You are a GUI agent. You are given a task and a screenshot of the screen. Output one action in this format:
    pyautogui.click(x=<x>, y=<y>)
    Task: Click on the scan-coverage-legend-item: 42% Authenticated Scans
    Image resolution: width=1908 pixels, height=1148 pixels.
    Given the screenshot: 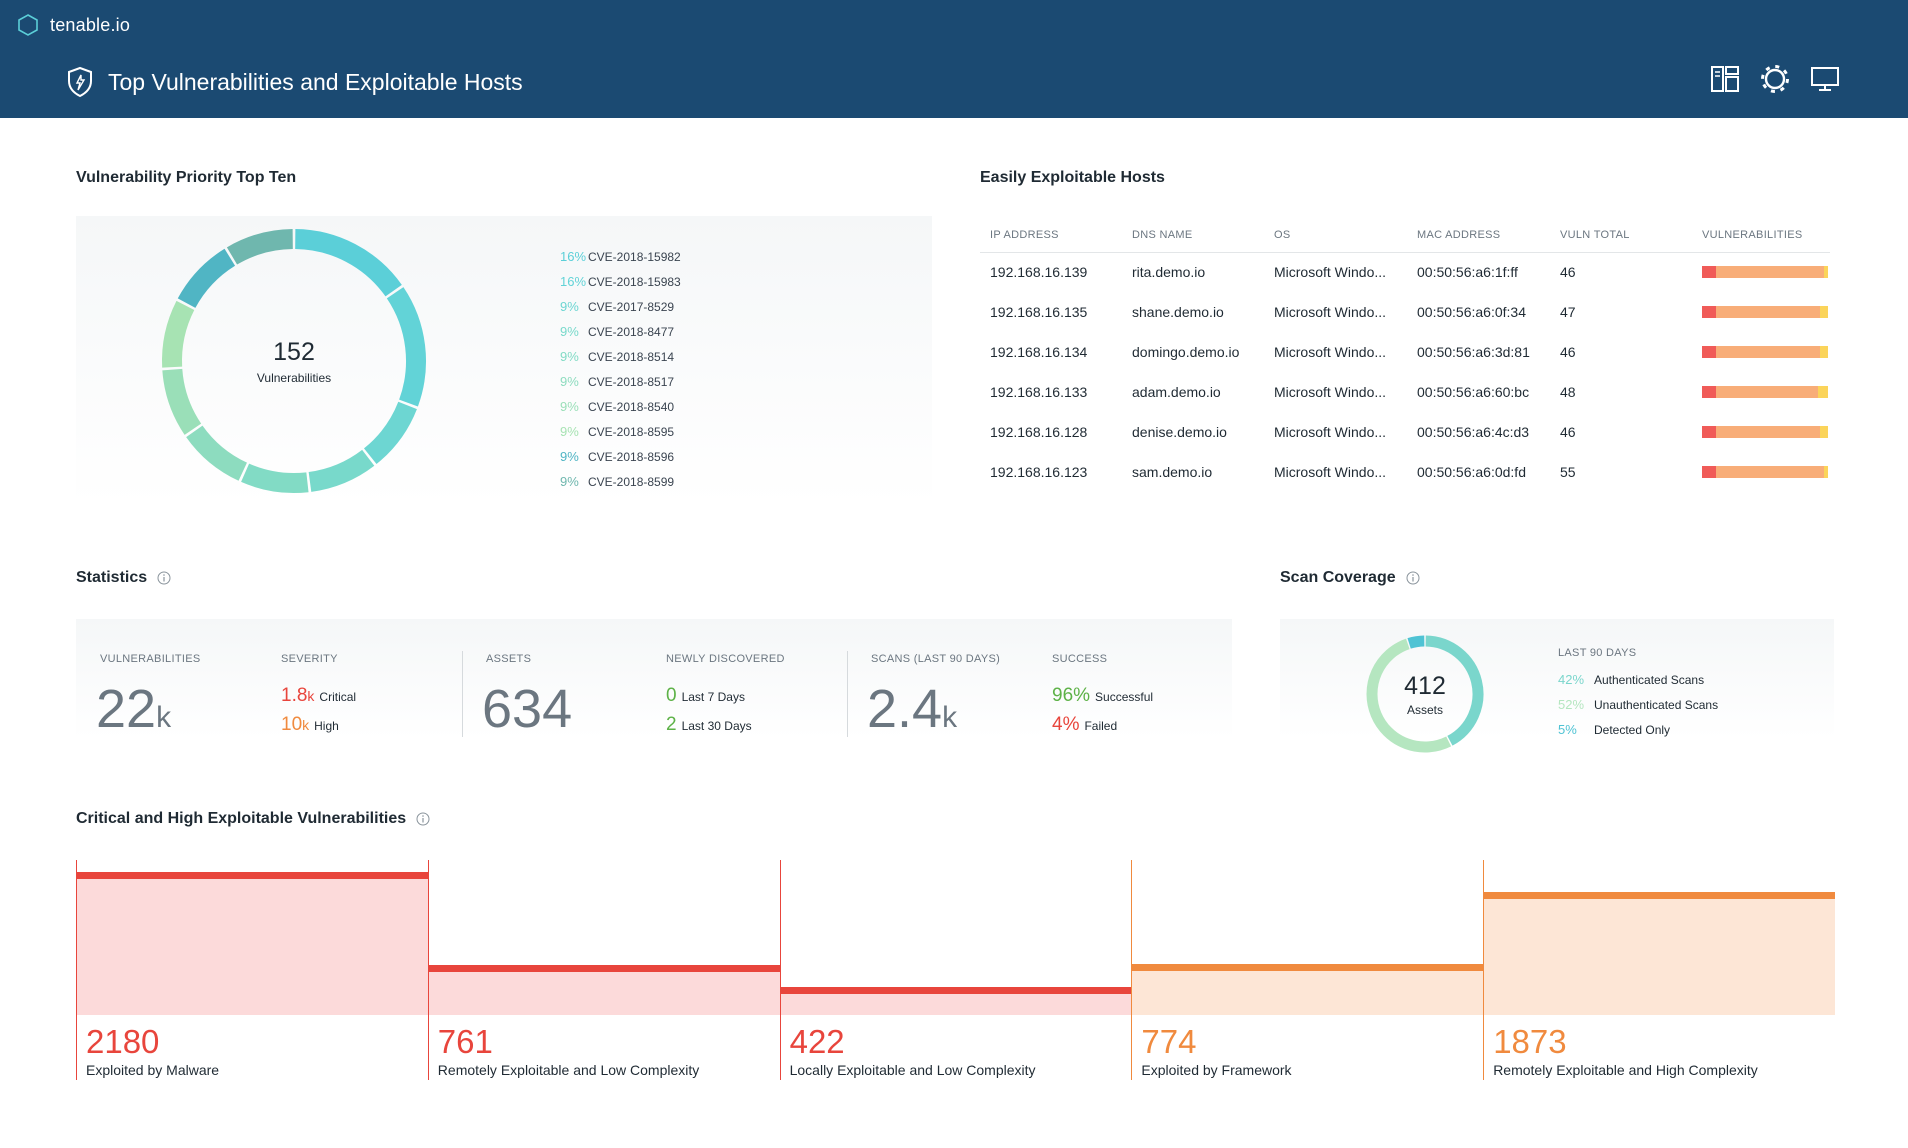 What is the action you would take?
    pyautogui.click(x=1638, y=679)
    